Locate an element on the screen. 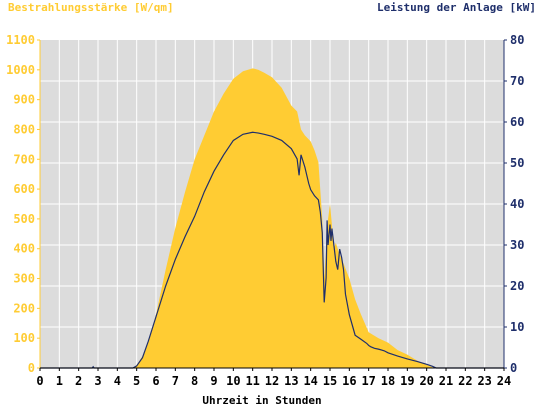 This screenshot has width=544, height=408. left-y-tick-label: 1000 is located at coordinates (20, 70).